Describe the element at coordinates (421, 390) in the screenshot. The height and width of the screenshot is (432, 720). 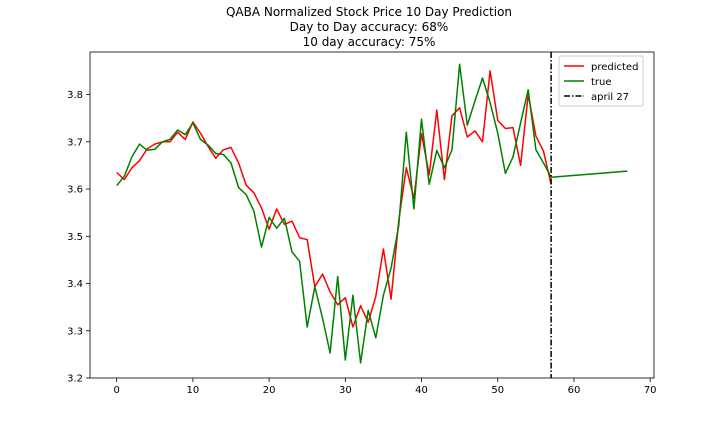
I see `x-tick-label: 40` at that location.